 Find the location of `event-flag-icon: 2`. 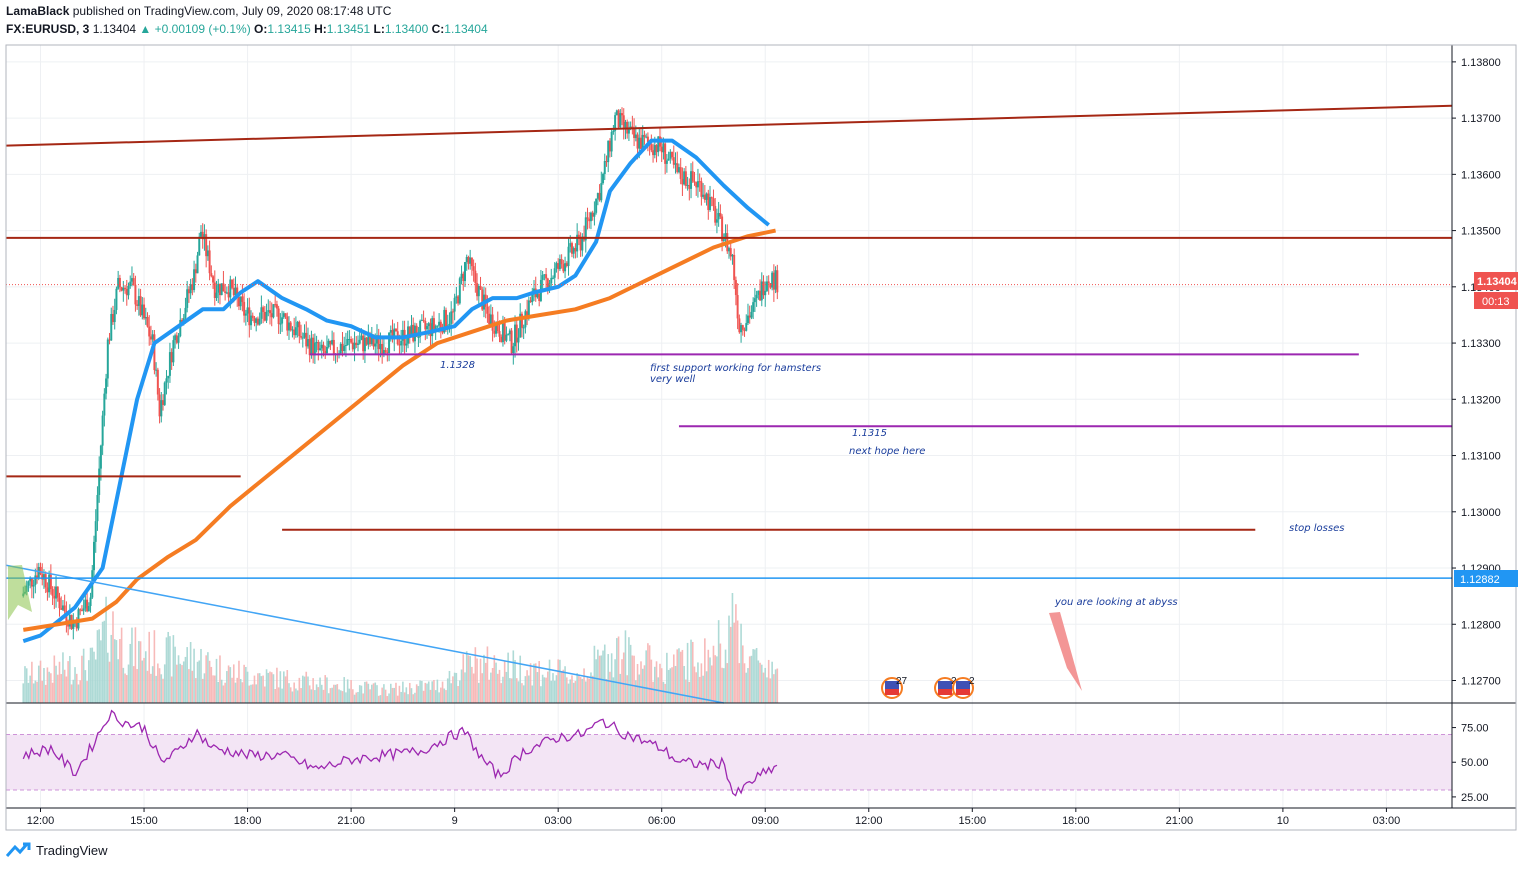

event-flag-icon: 2 is located at coordinates (963, 687).